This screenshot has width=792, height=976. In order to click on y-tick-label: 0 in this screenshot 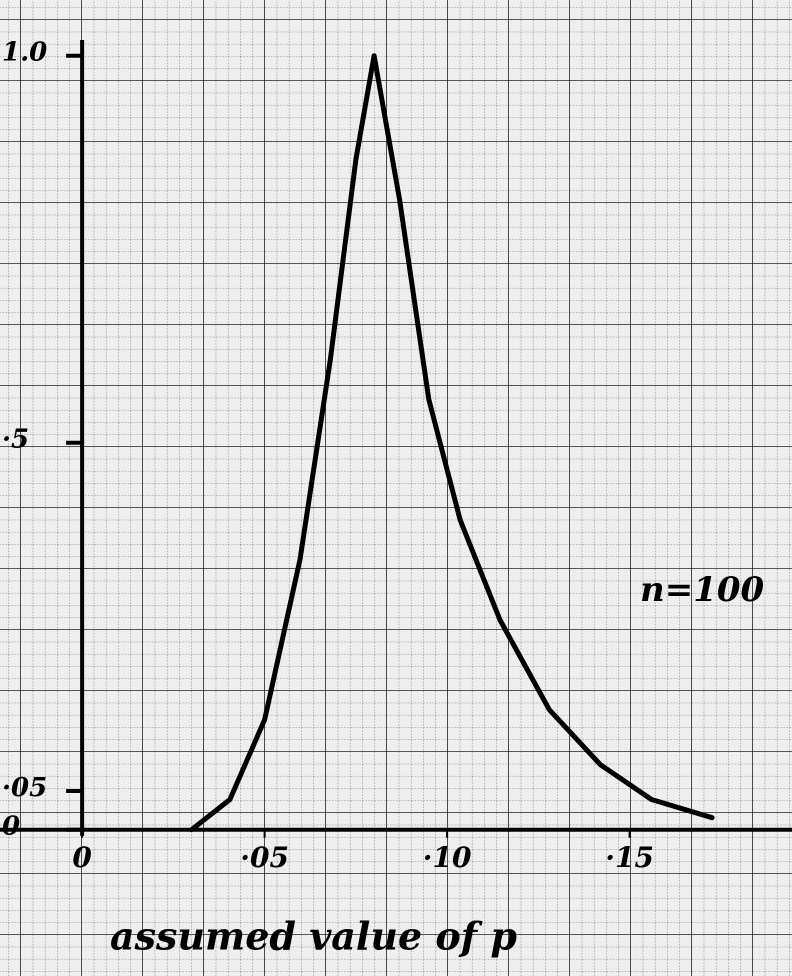, I will do `click(11, 827)`.